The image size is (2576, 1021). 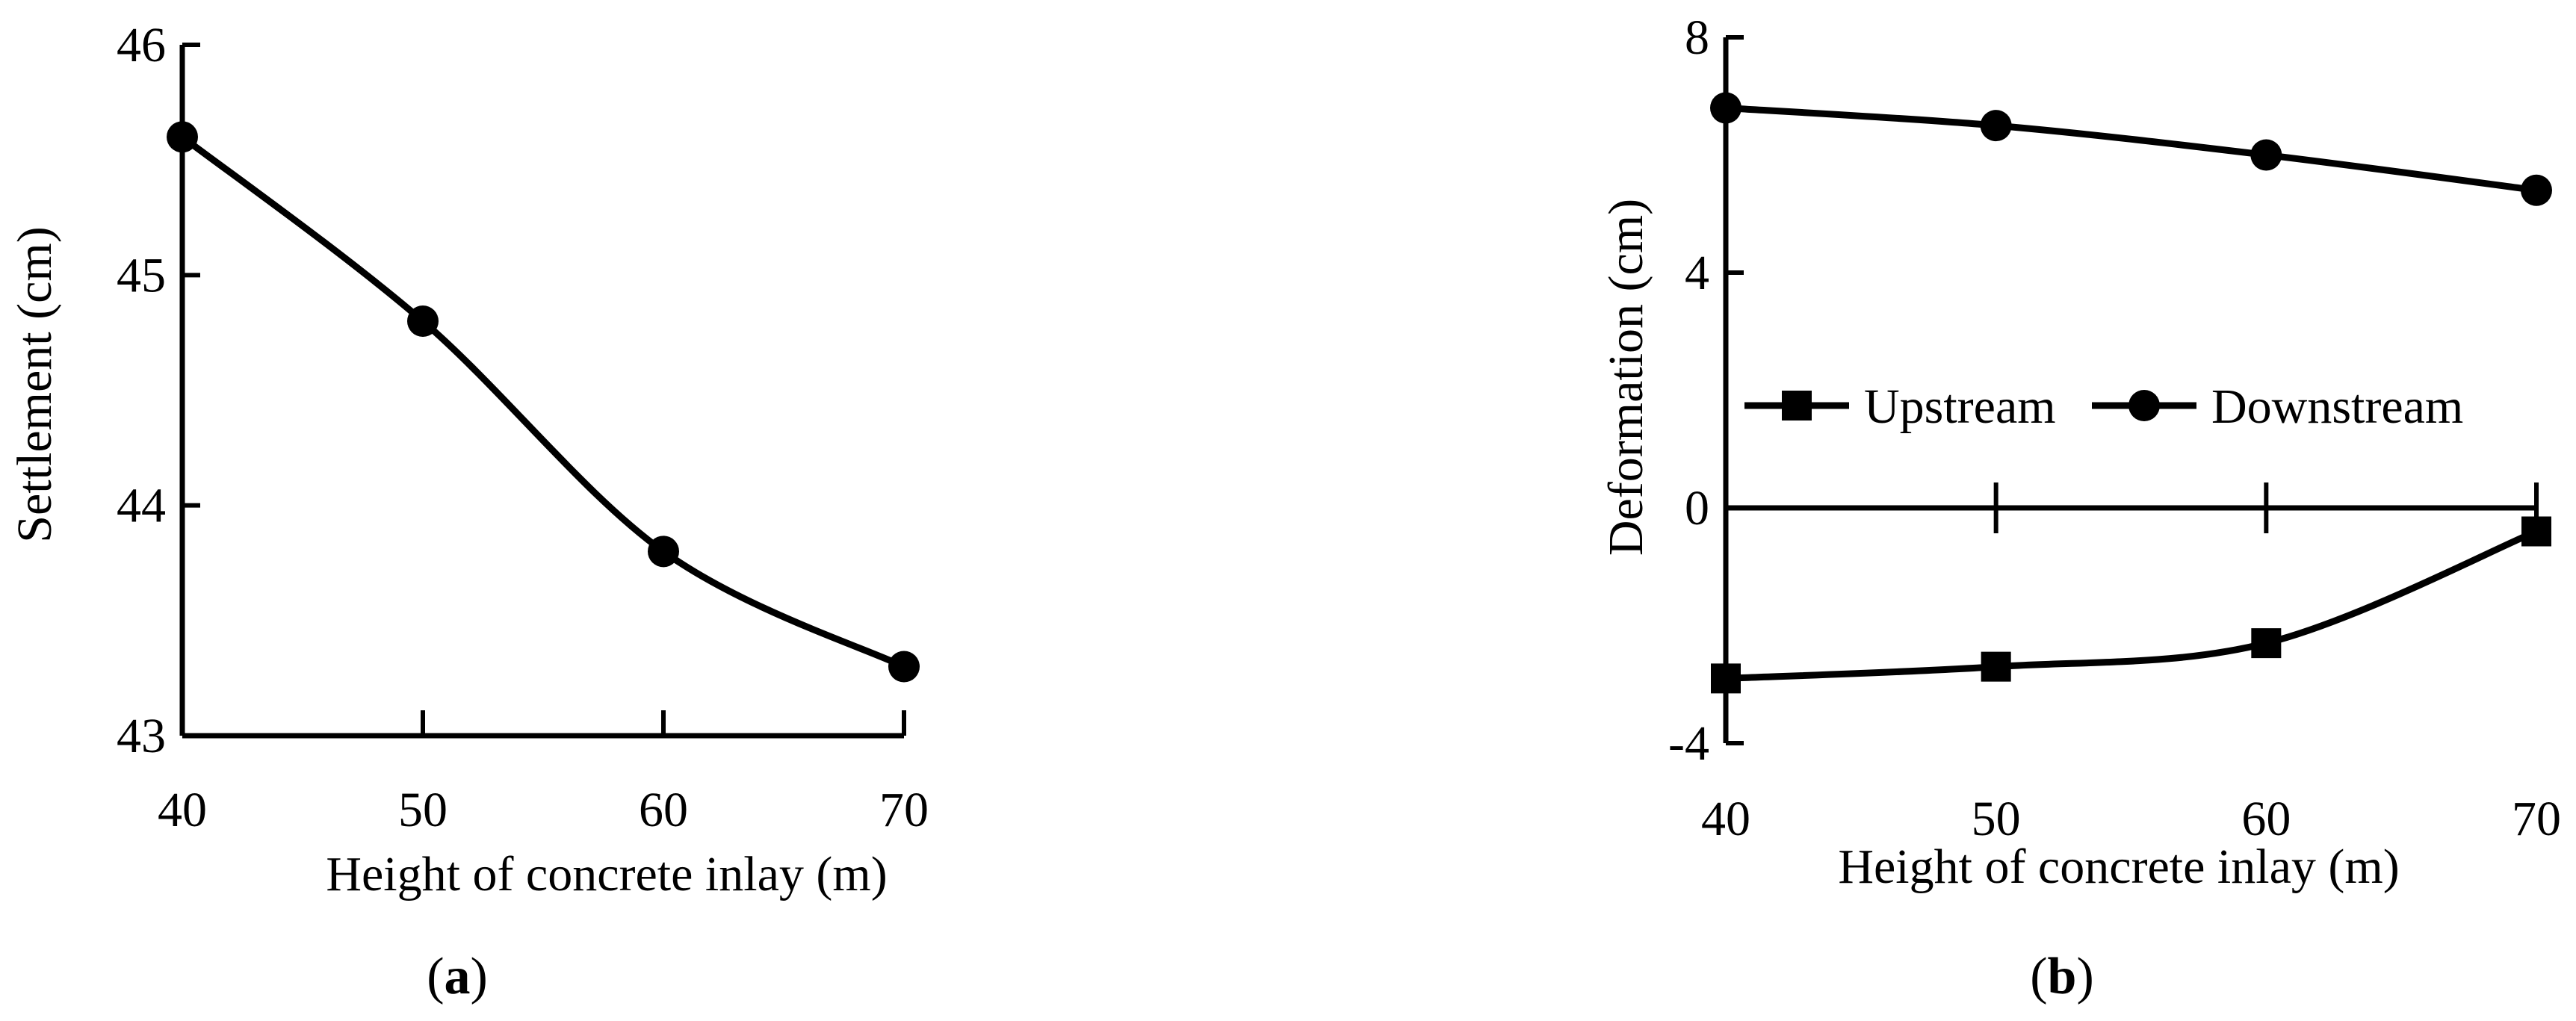 What do you see at coordinates (141, 45) in the screenshot?
I see `y-tick-label: 46` at bounding box center [141, 45].